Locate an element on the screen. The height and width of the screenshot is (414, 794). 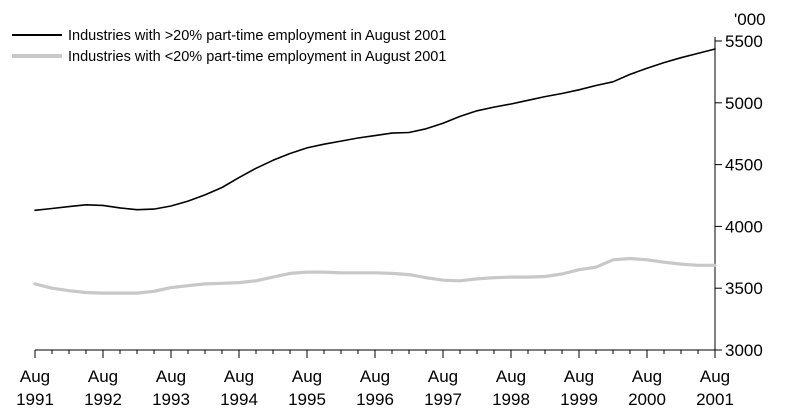
x-tick-label: 1998 is located at coordinates (511, 399).